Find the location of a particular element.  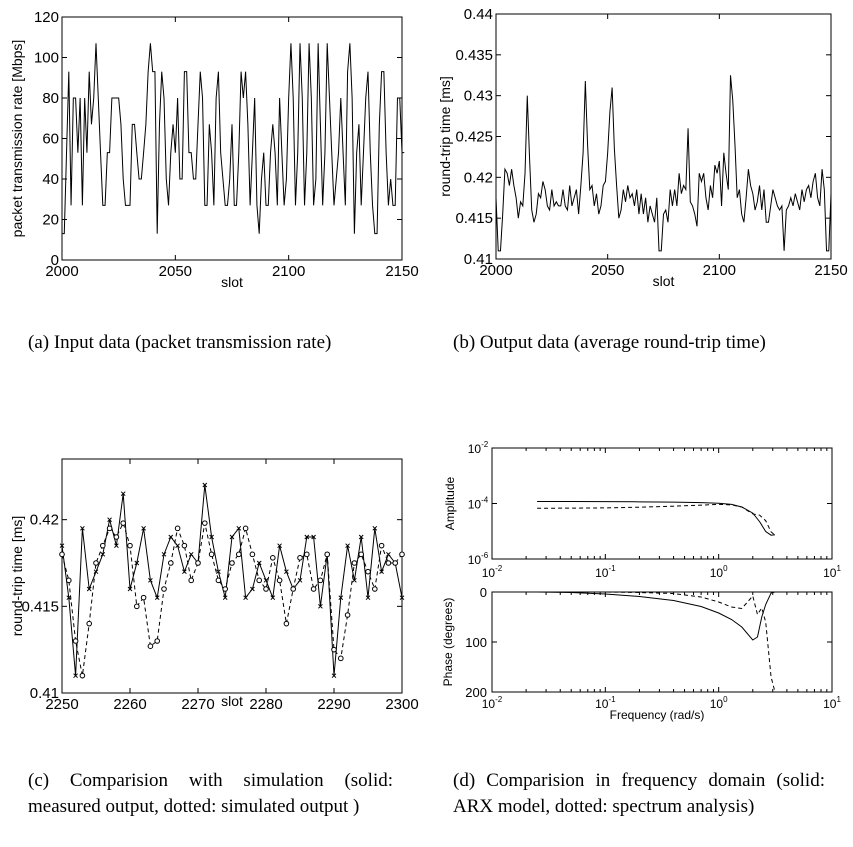

x-tick-label: 2290 is located at coordinates (333, 704).